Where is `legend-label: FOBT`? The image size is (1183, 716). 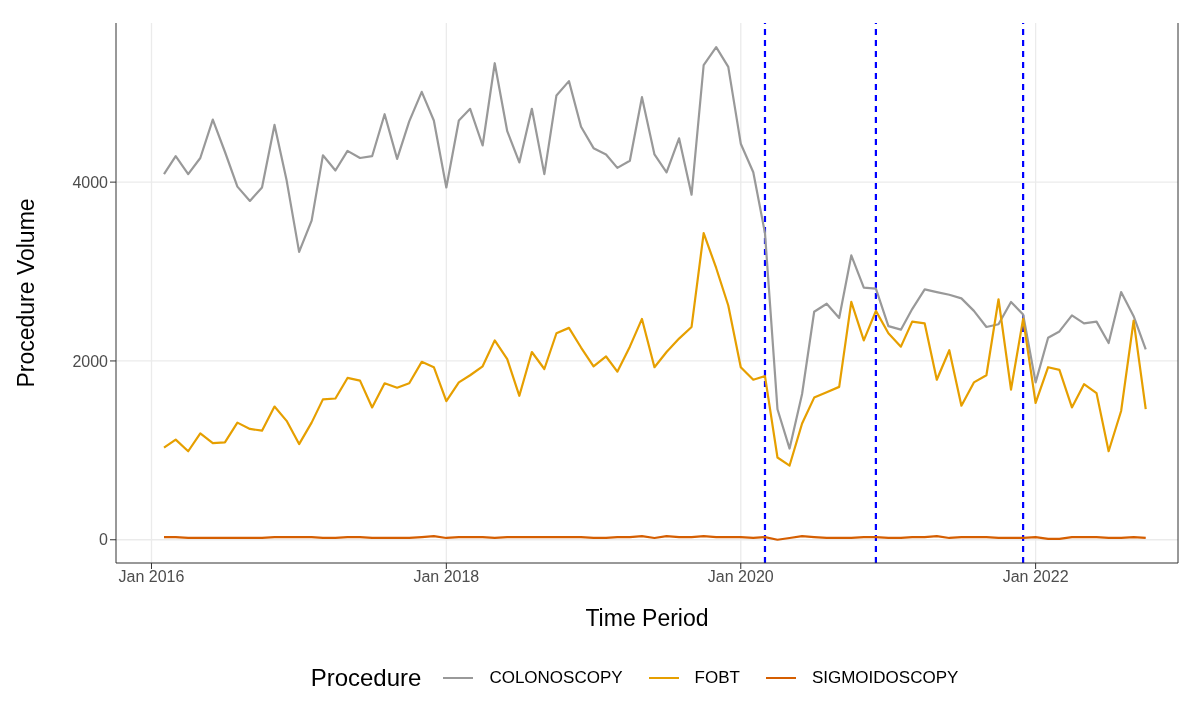
legend-label: FOBT is located at coordinates (717, 678).